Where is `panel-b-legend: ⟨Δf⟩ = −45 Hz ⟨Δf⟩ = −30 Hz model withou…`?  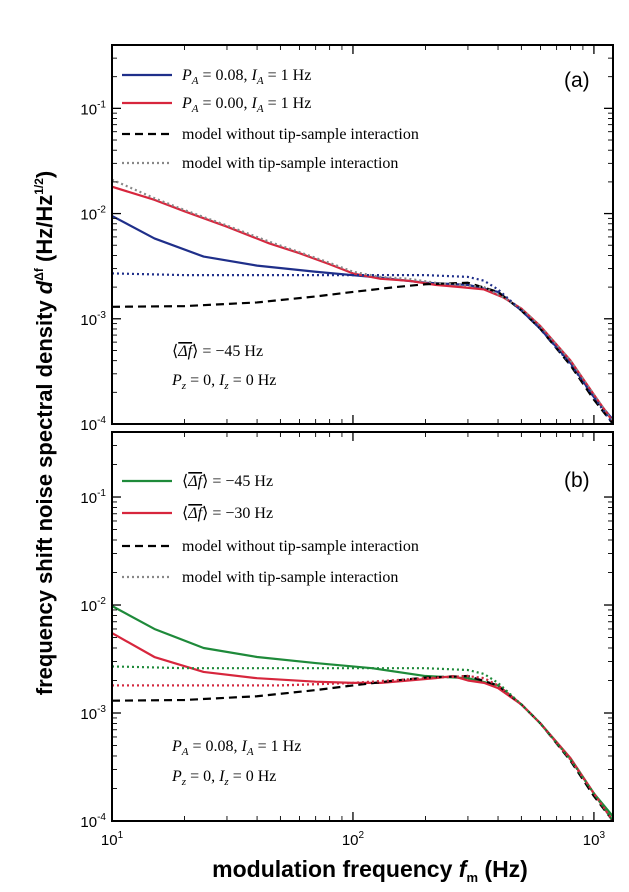 panel-b-legend: ⟨Δf⟩ = −45 Hz ⟨Δf⟩ = −30 Hz model withou… is located at coordinates (270, 529).